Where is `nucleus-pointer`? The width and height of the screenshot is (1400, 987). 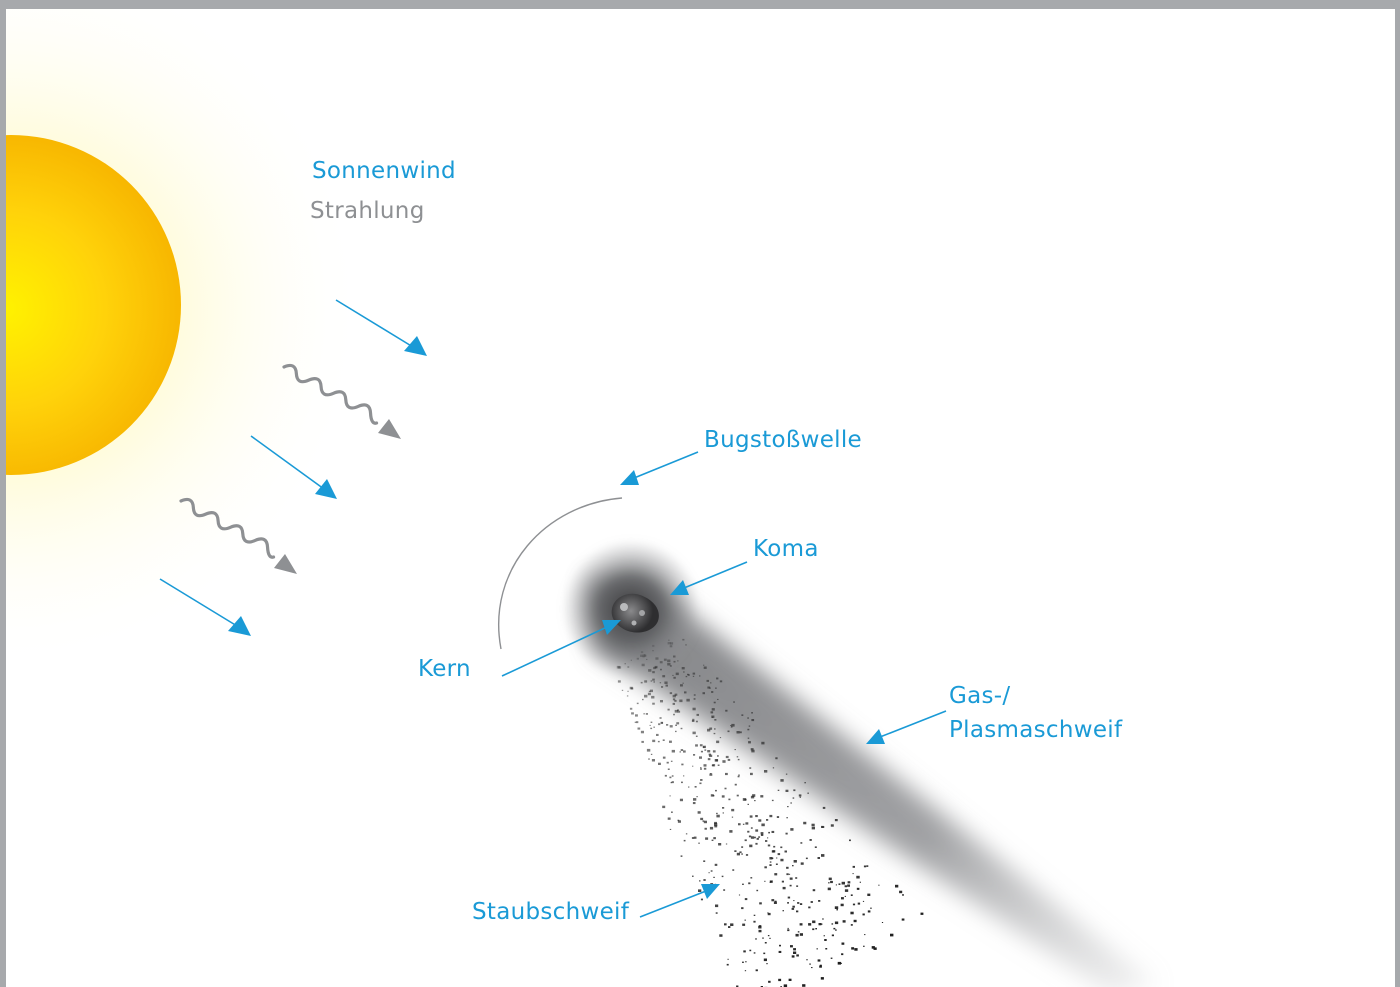
nucleus-pointer is located at coordinates (554, 651).